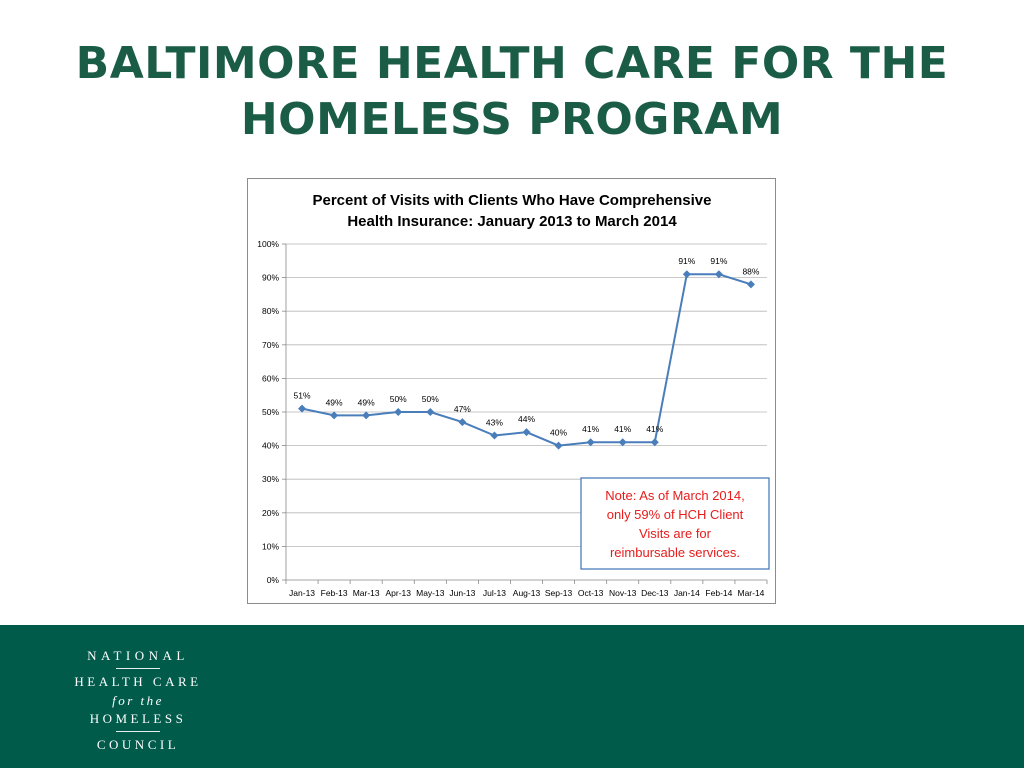 The image size is (1024, 768). I want to click on y-tick-label: 30%, so click(270, 479).